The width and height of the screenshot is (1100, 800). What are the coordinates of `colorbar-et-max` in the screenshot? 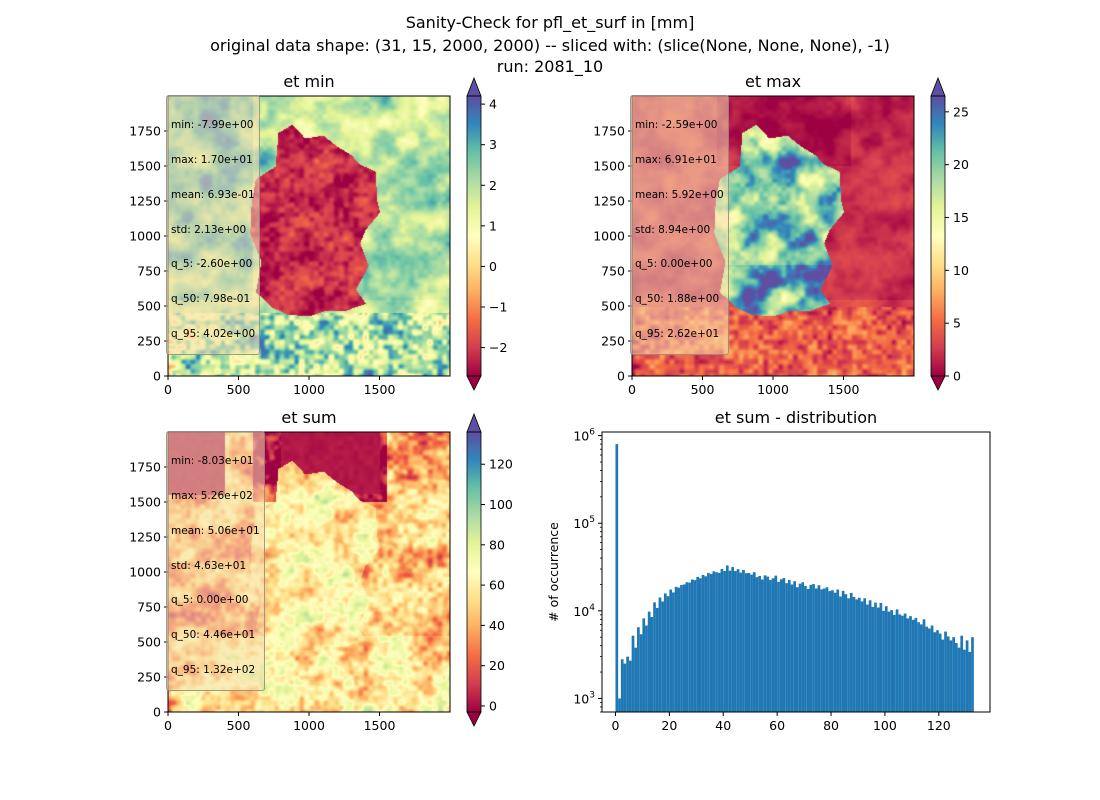 It's located at (938, 236).